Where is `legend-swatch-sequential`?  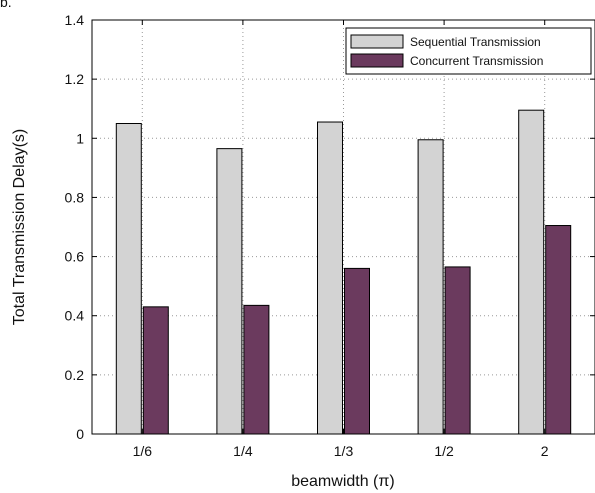
legend-swatch-sequential is located at coordinates (377, 41).